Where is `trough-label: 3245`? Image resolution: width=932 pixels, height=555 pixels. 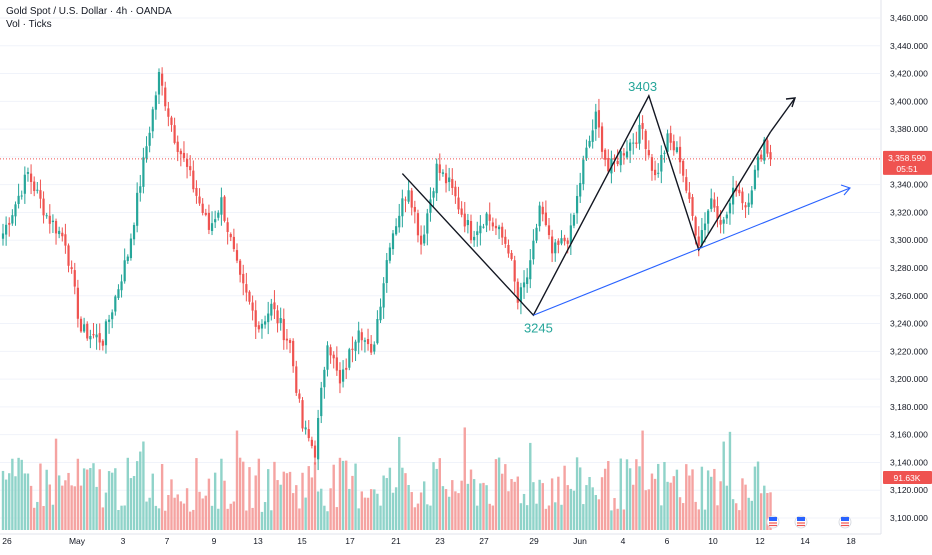 trough-label: 3245 is located at coordinates (538, 328).